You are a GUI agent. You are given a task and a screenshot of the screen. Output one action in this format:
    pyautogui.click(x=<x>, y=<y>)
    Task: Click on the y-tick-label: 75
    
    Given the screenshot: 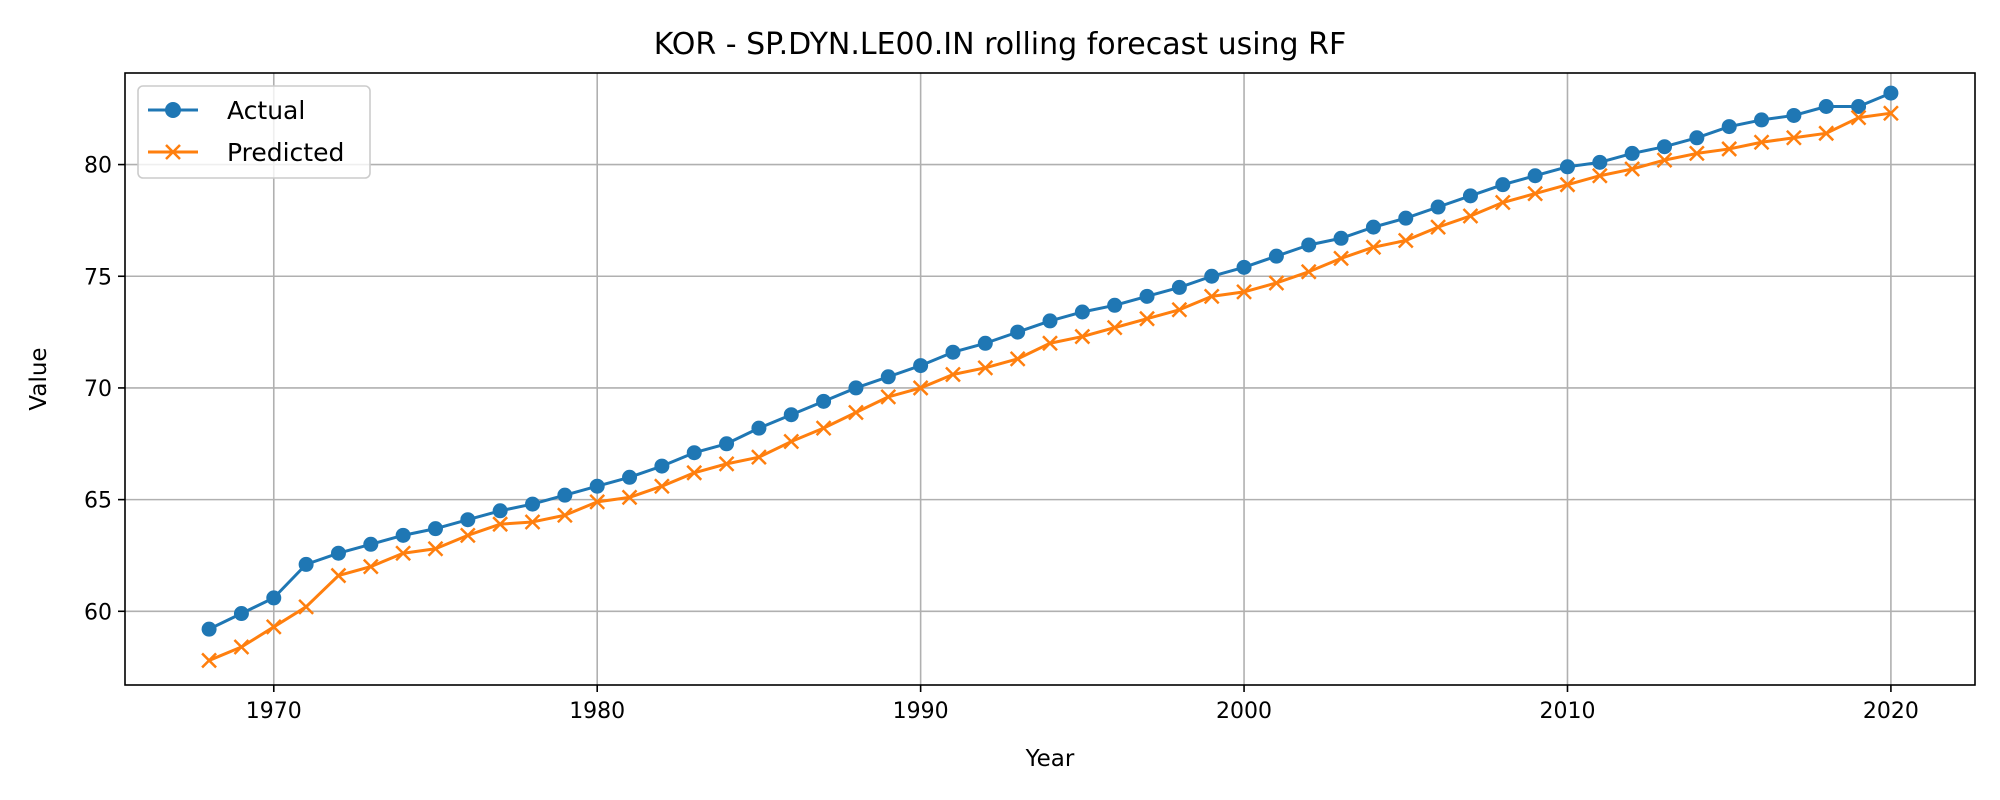 What is the action you would take?
    pyautogui.click(x=98, y=277)
    